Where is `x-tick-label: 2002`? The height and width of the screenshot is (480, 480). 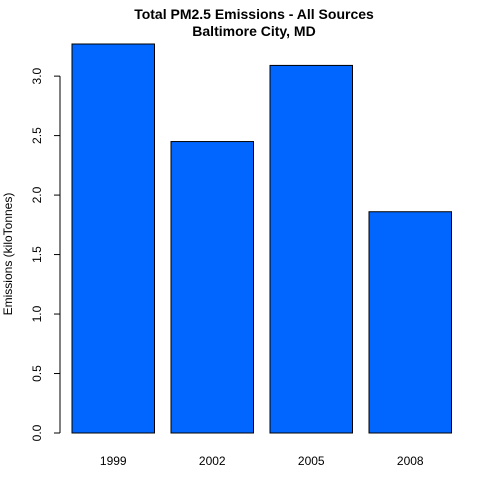 x-tick-label: 2002 is located at coordinates (212, 461).